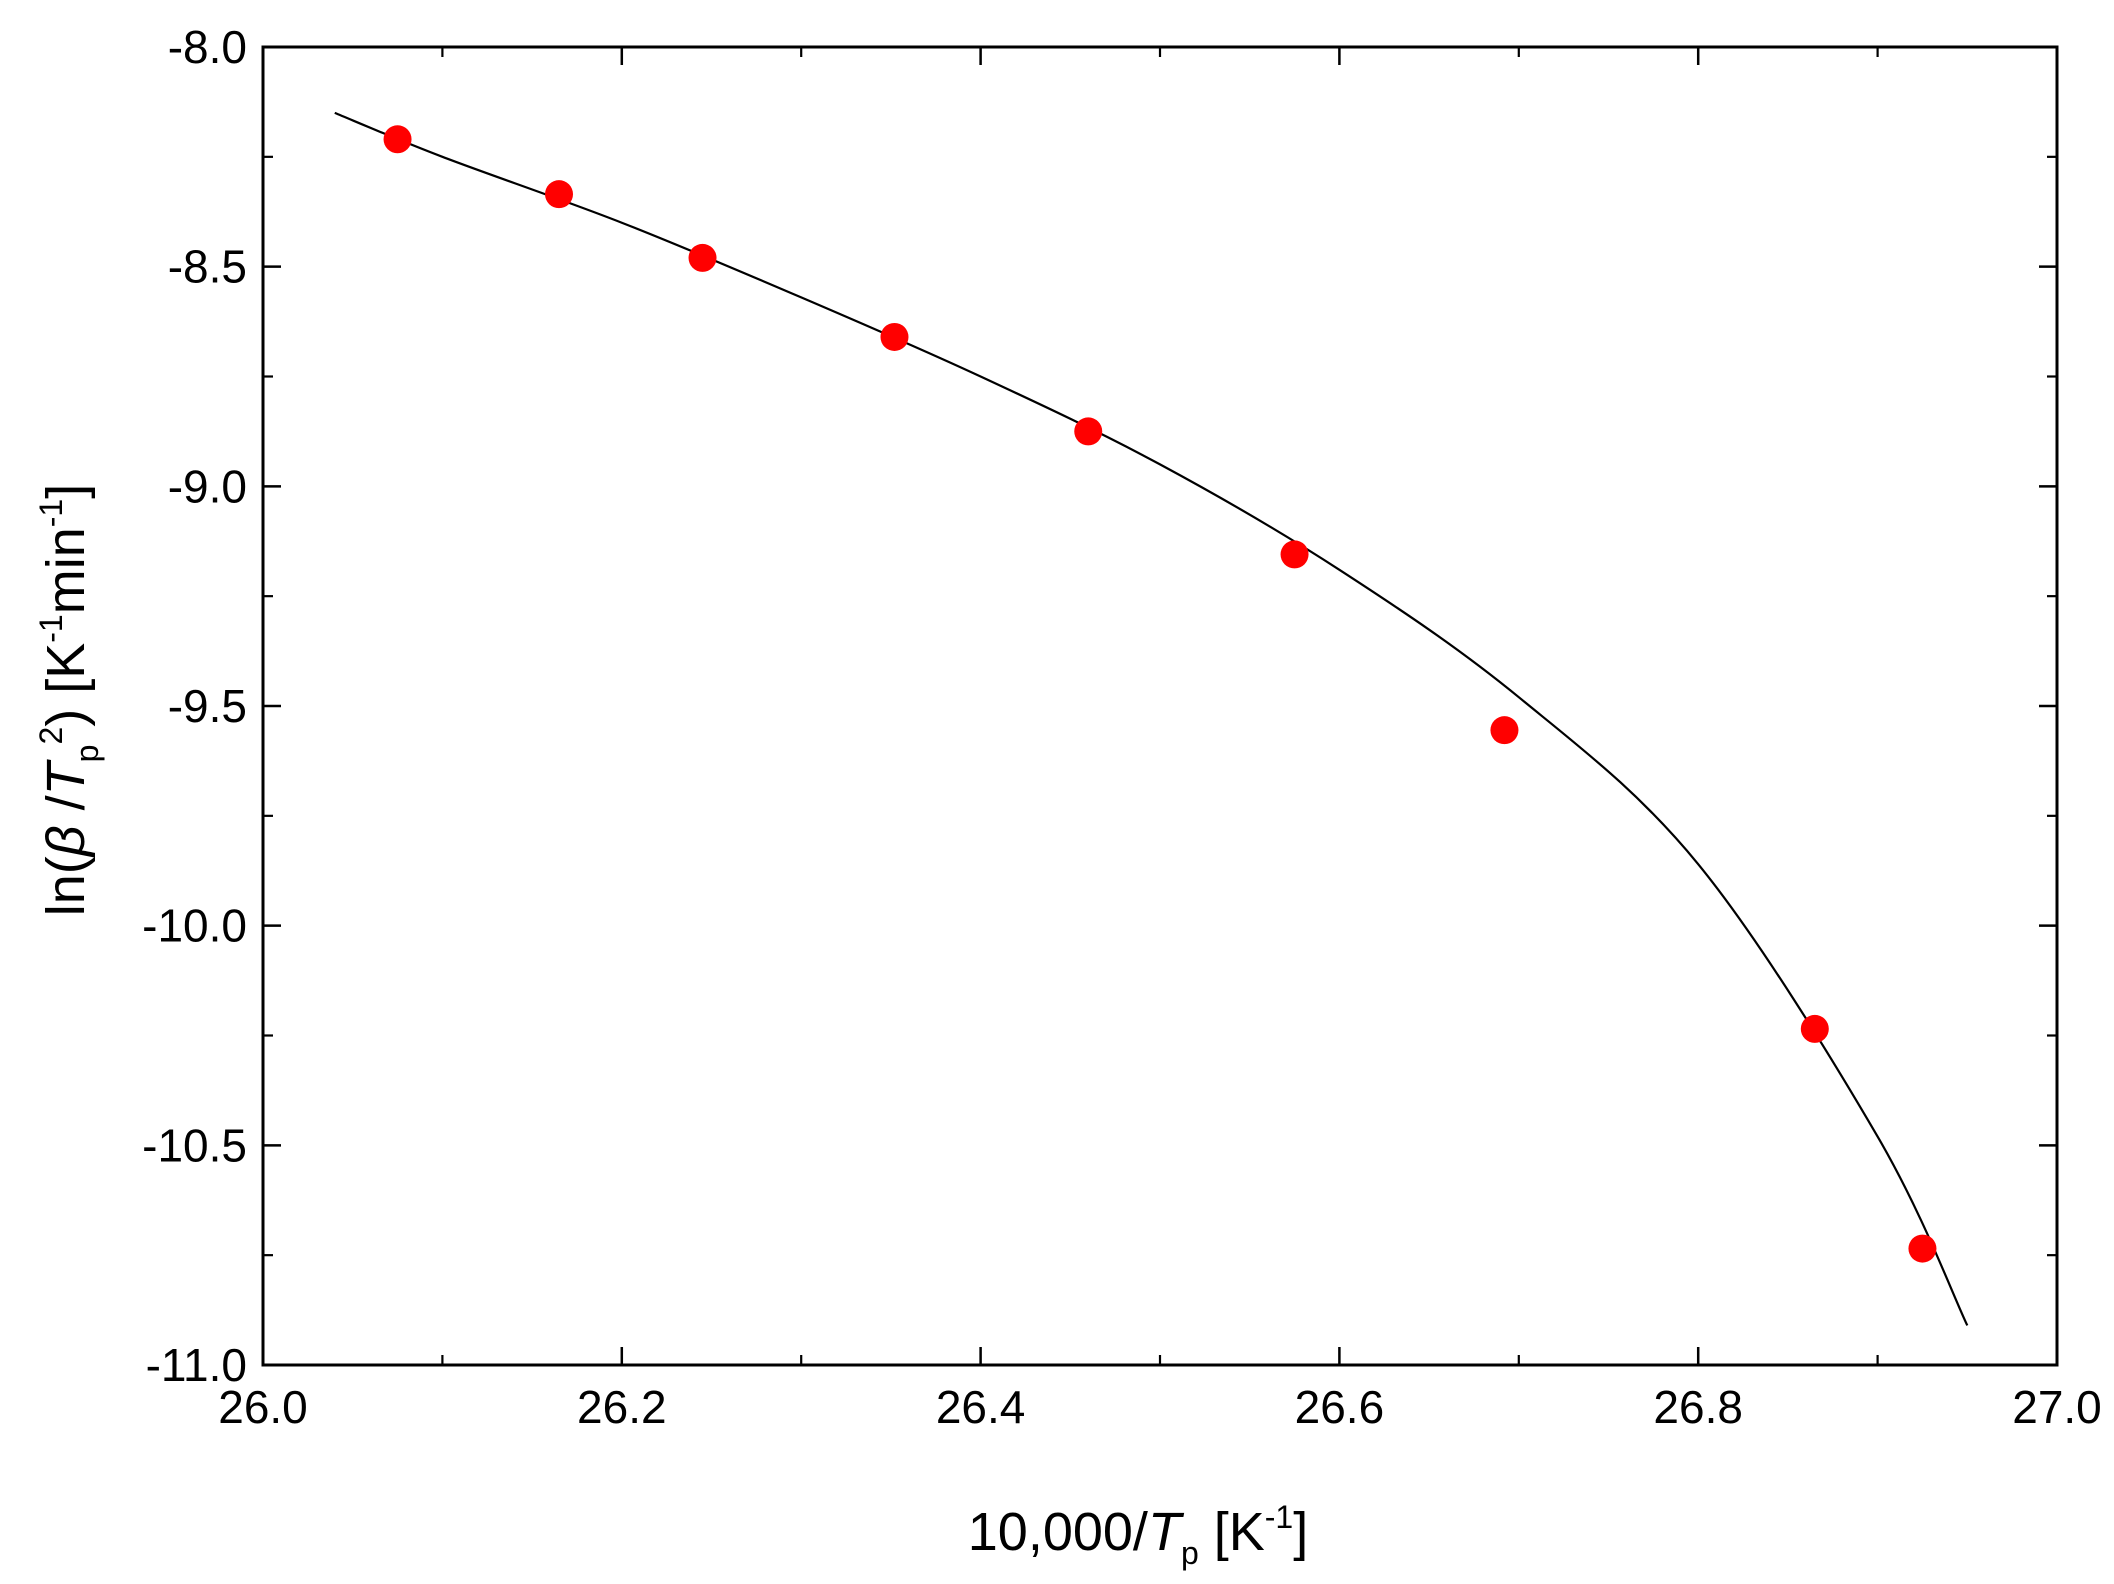  What do you see at coordinates (194, 926) in the screenshot?
I see `y-tick-label: -10.0` at bounding box center [194, 926].